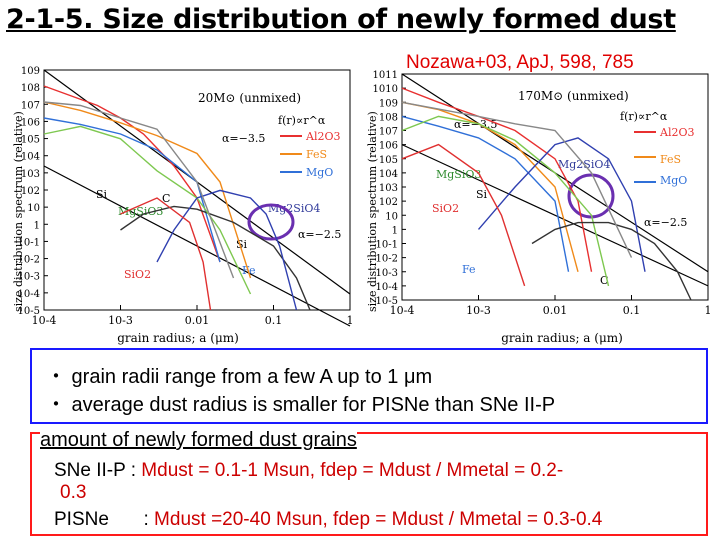 The width and height of the screenshot is (720, 540). Describe the element at coordinates (573, 96) in the screenshot. I see `model-label: 170M⊙ (unmixed)` at that location.